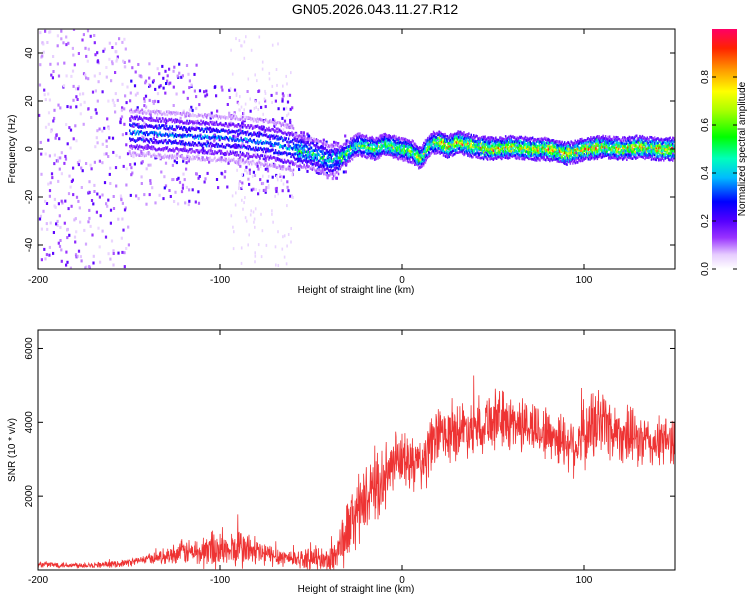 The width and height of the screenshot is (750, 600). What do you see at coordinates (220, 580) in the screenshot?
I see `snr-x-tick-label: -100` at bounding box center [220, 580].